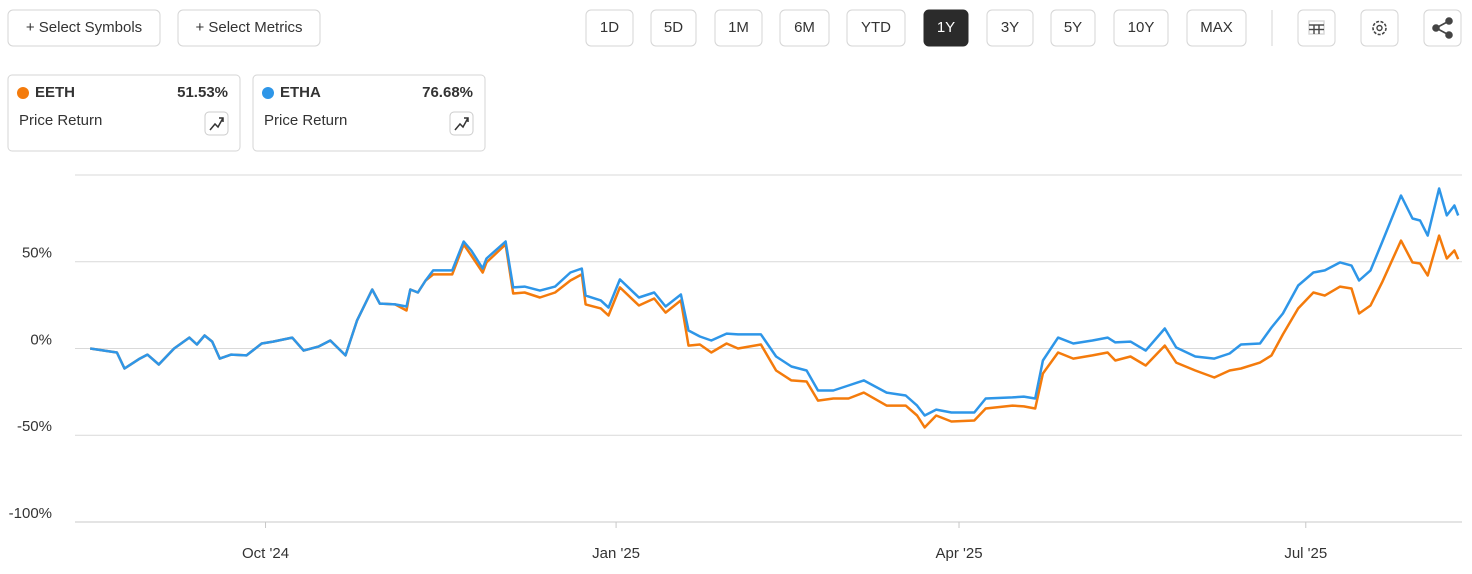 The width and height of the screenshot is (1472, 574). What do you see at coordinates (958, 553) in the screenshot?
I see `x-tick-label: Apr '25` at bounding box center [958, 553].